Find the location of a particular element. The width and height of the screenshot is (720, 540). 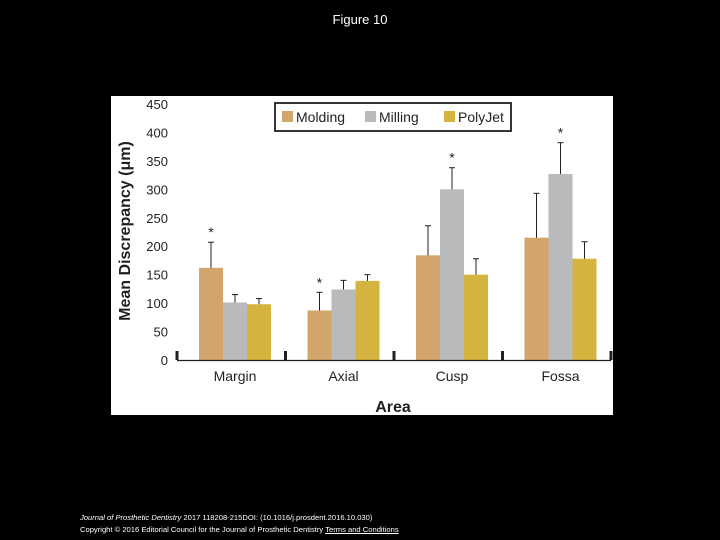

y-tick-label: 100 is located at coordinates (157, 303).